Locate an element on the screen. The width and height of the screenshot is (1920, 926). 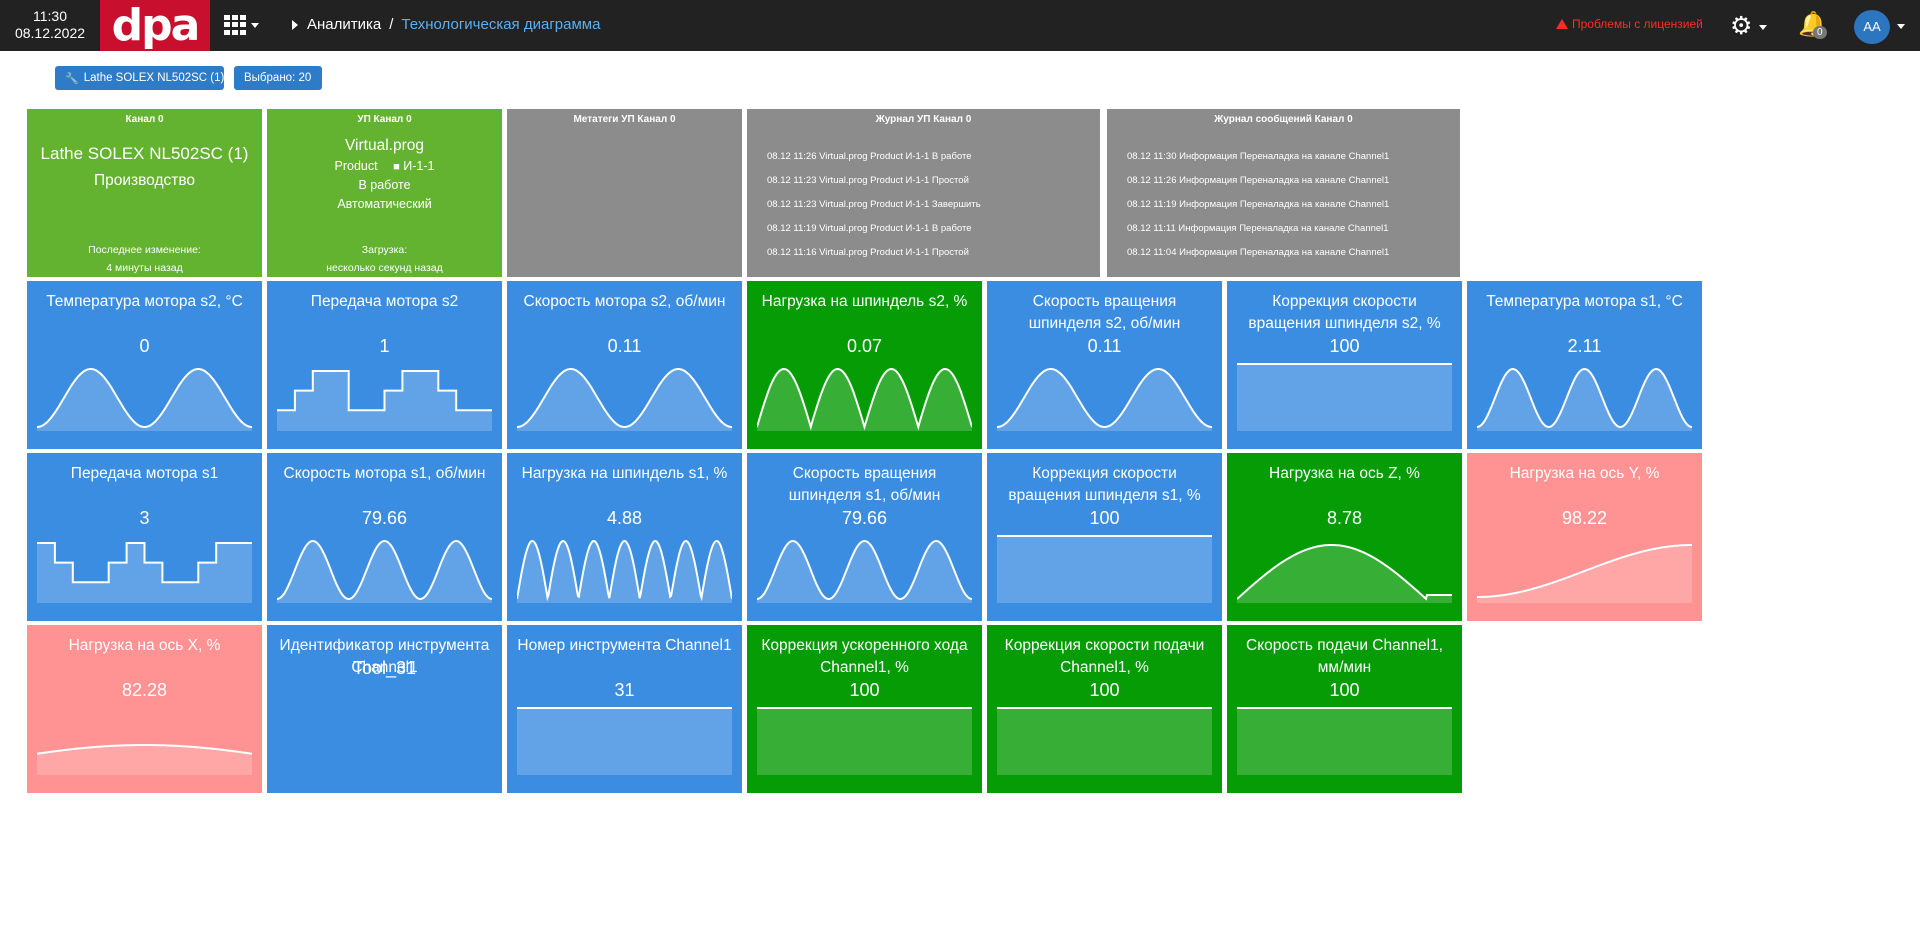
metric-tile: Номер инструмента Channel1 31 is located at coordinates (624, 709).